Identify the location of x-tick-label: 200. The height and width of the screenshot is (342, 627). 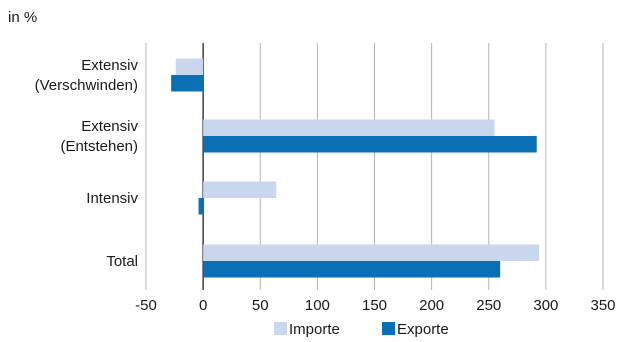
(431, 305).